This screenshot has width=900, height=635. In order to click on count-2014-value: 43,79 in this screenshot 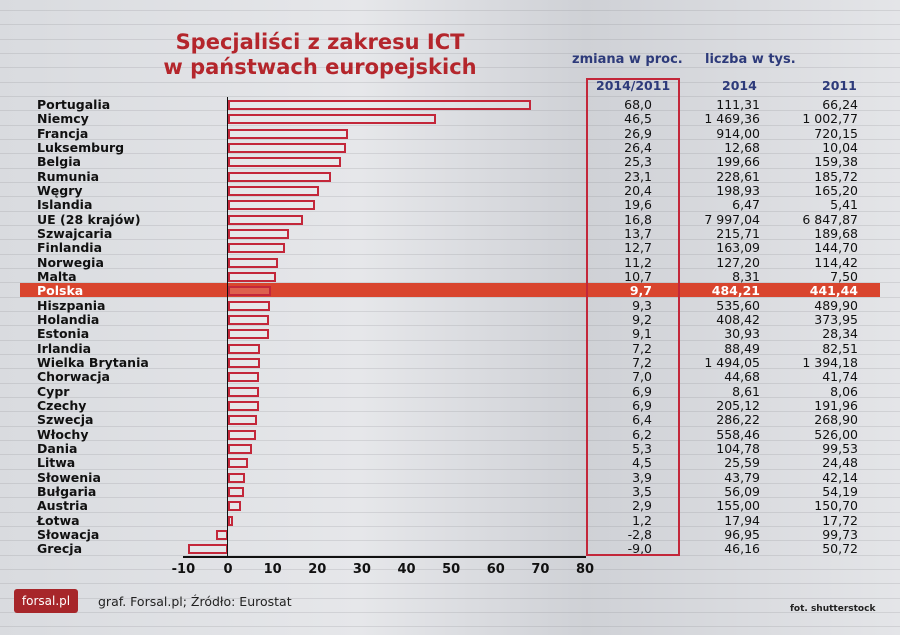, I will do `click(742, 477)`.